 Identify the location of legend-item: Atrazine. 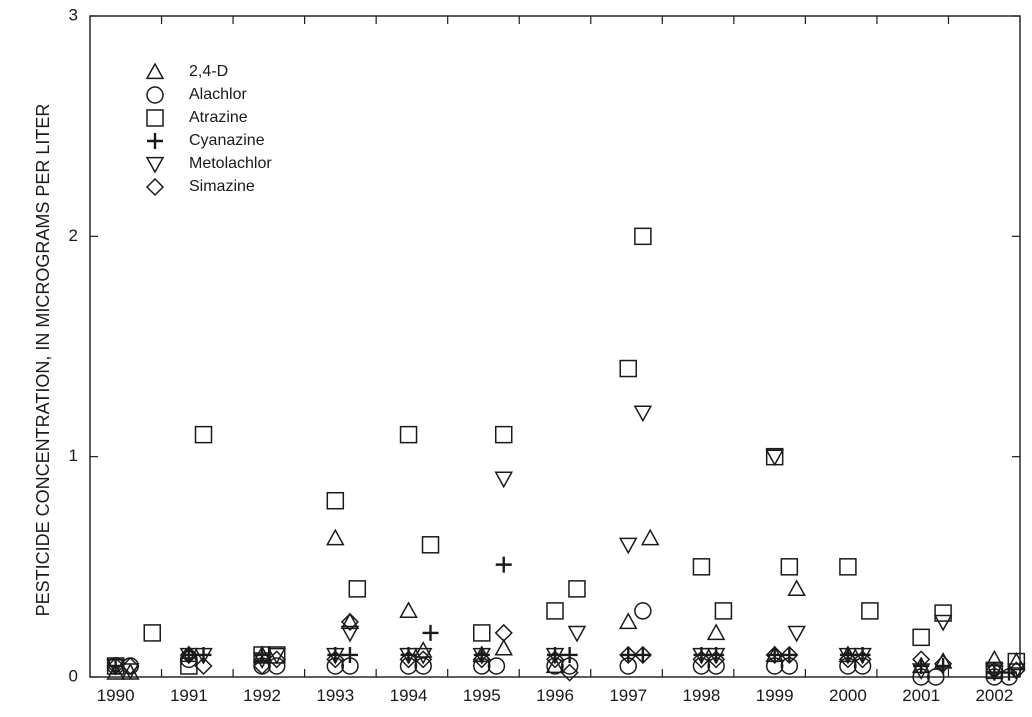
(197, 118).